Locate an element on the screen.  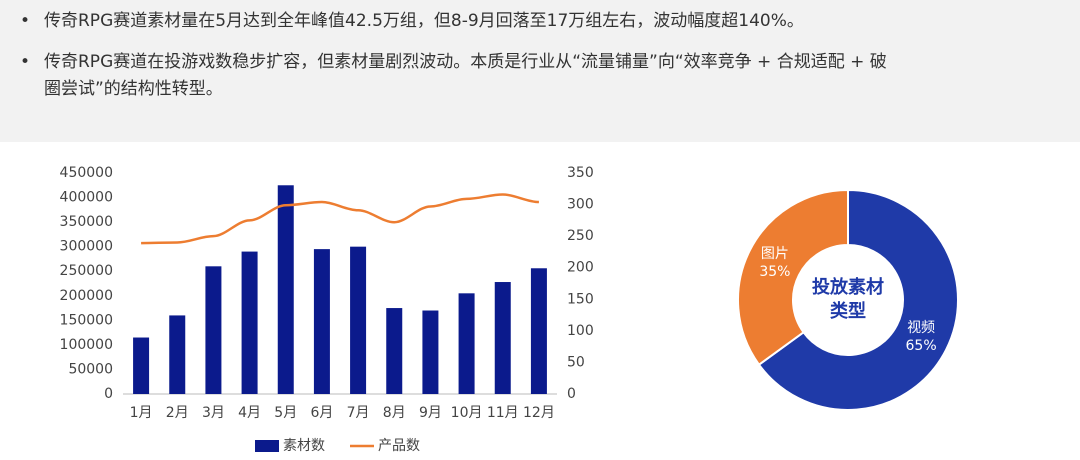
x-tick-label: 6月 is located at coordinates (321, 413).